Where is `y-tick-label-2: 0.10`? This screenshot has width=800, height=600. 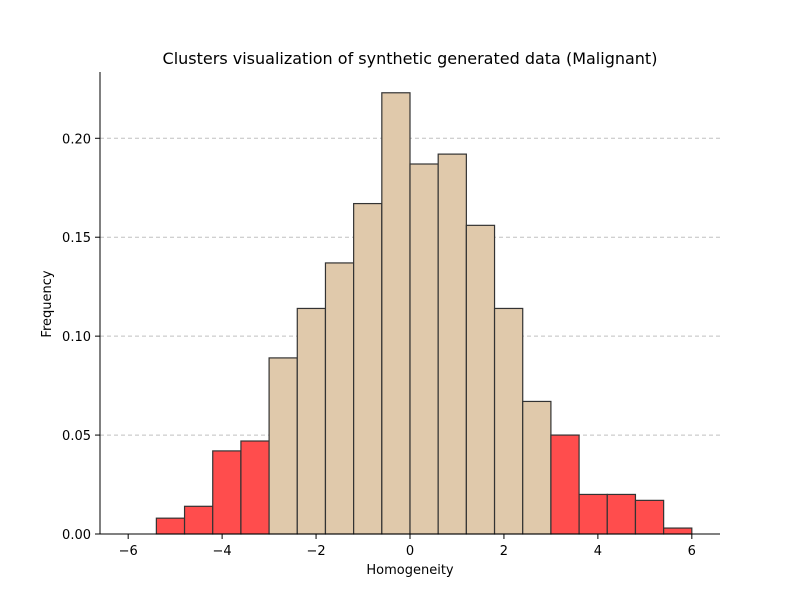 y-tick-label-2: 0.10 is located at coordinates (76, 337).